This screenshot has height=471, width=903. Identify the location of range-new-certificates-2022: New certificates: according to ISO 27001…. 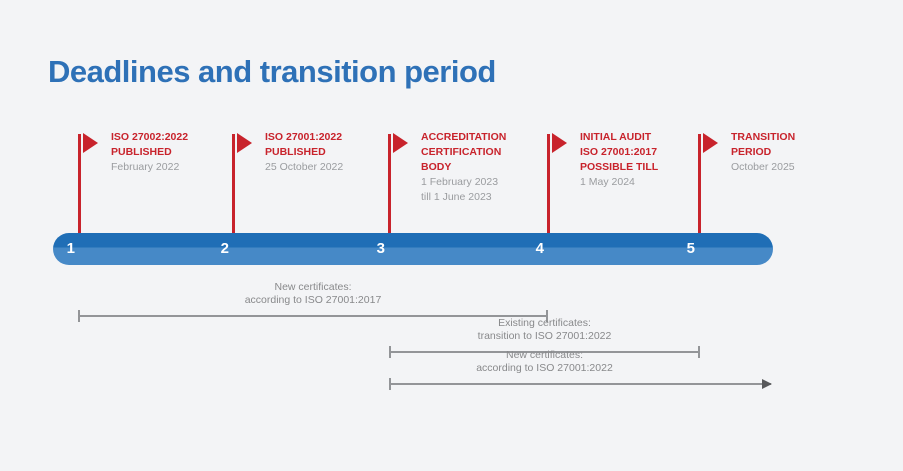
(580, 369).